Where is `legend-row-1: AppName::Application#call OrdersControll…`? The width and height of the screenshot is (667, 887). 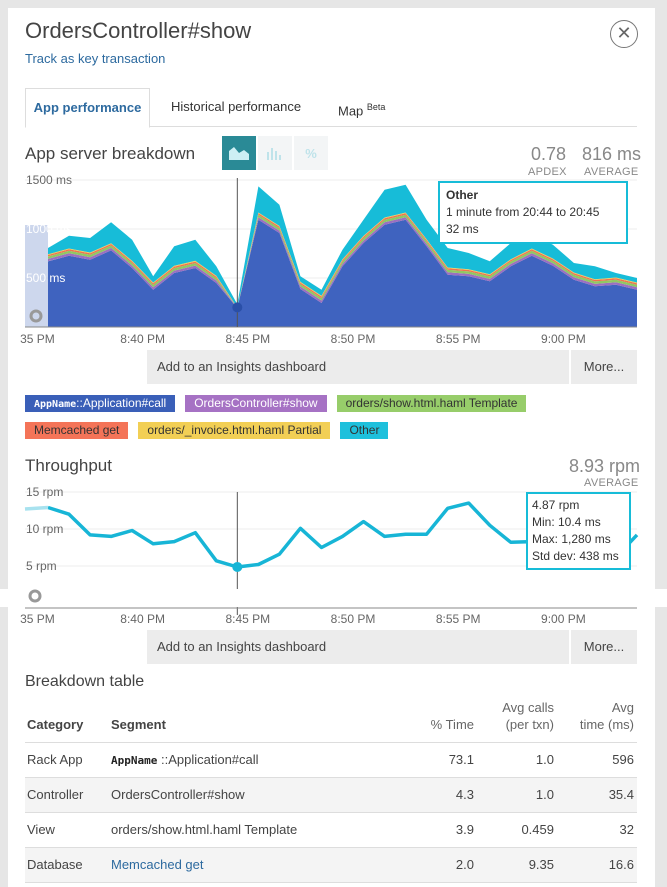
legend-row-1: AppName::Application#call OrdersControll… is located at coordinates (331, 403).